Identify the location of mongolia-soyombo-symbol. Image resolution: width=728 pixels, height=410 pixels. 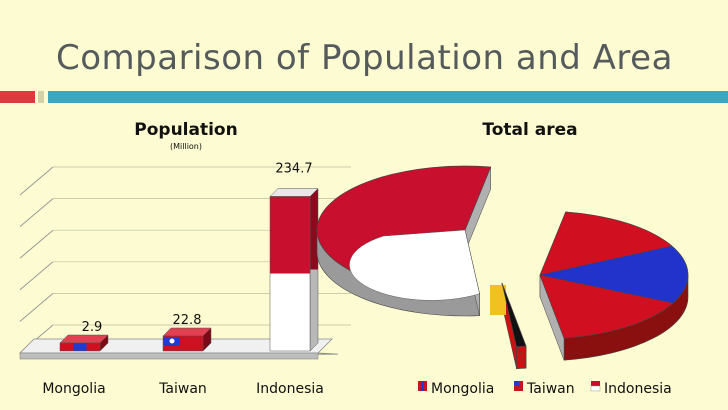
(498, 300).